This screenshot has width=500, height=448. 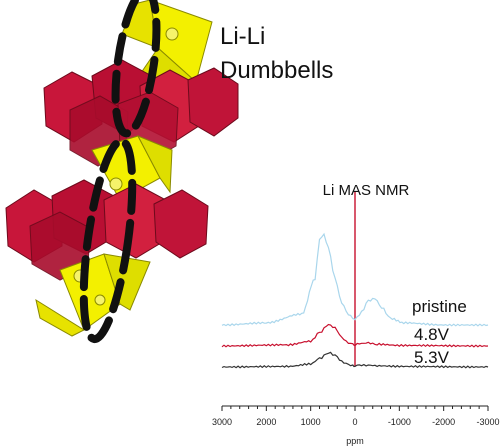 What do you see at coordinates (432, 334) in the screenshot?
I see `series-label-4-8v: 4.8V` at bounding box center [432, 334].